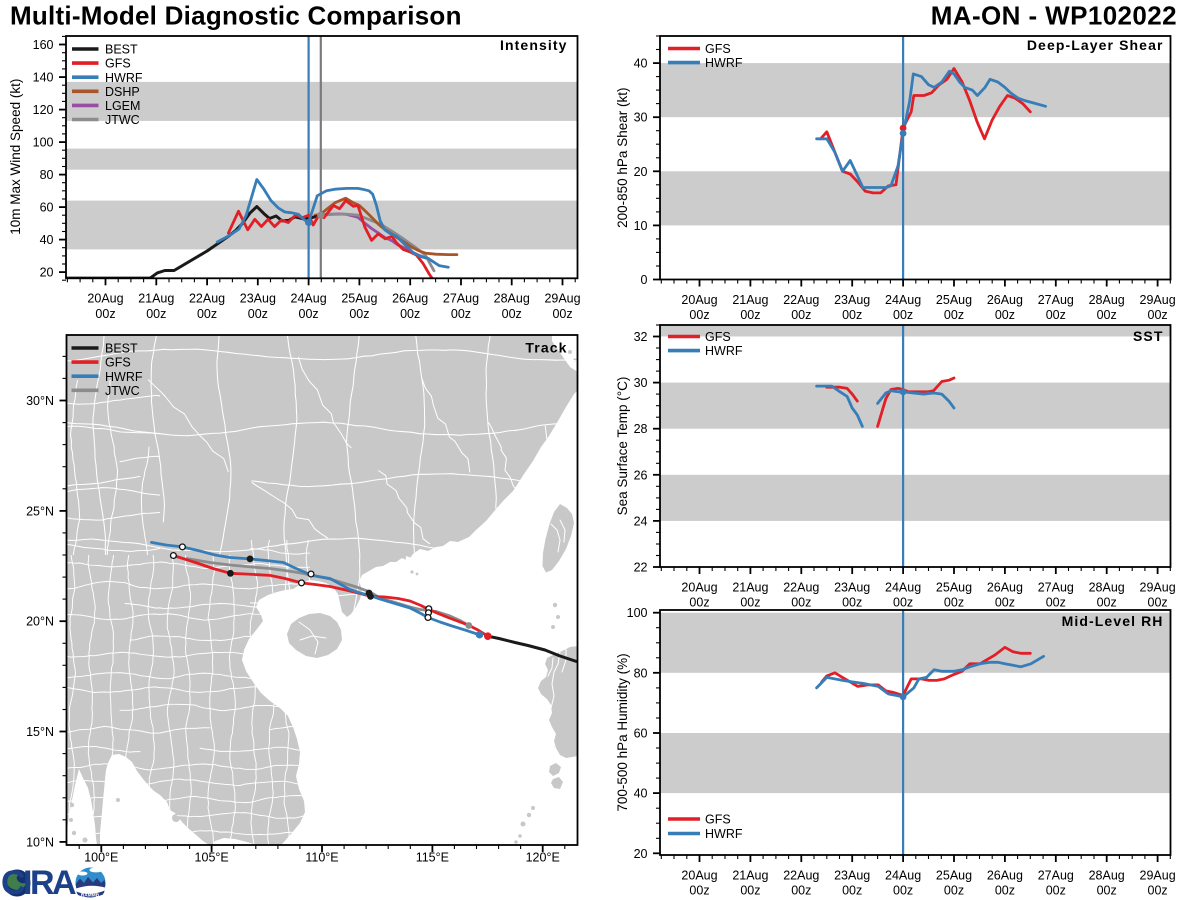  Describe the element at coordinates (637, 613) in the screenshot. I see `svg-text: 100` at that location.